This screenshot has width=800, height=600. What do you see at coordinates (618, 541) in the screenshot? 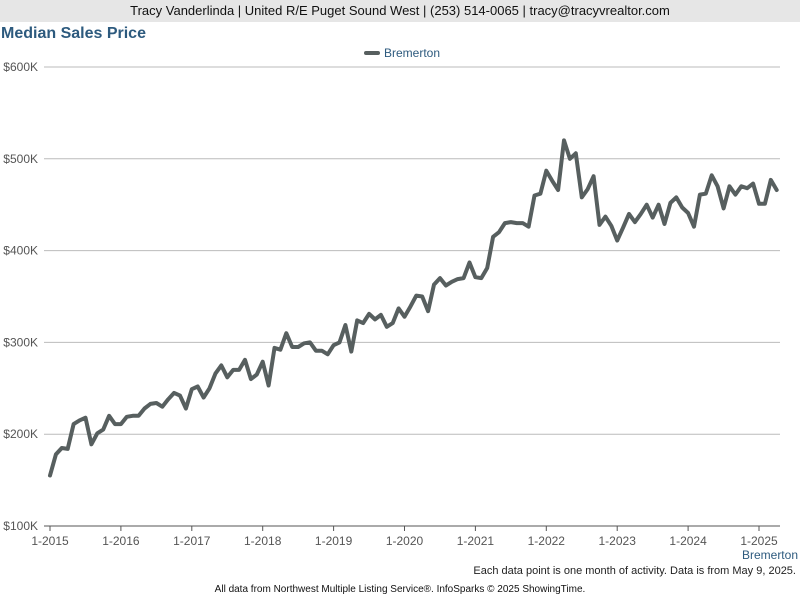
I see `x-tick-label: 1-2023` at bounding box center [618, 541].